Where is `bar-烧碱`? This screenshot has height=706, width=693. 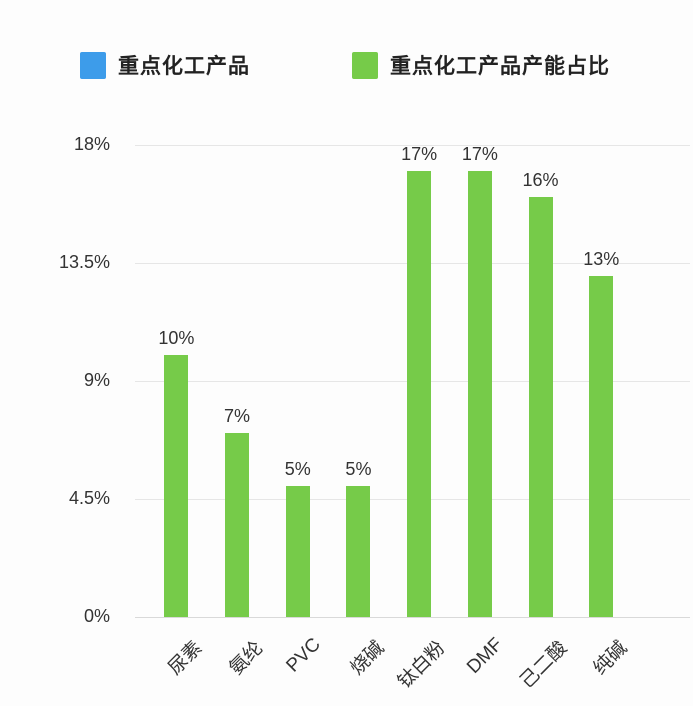 bar-烧碱 is located at coordinates (358, 551).